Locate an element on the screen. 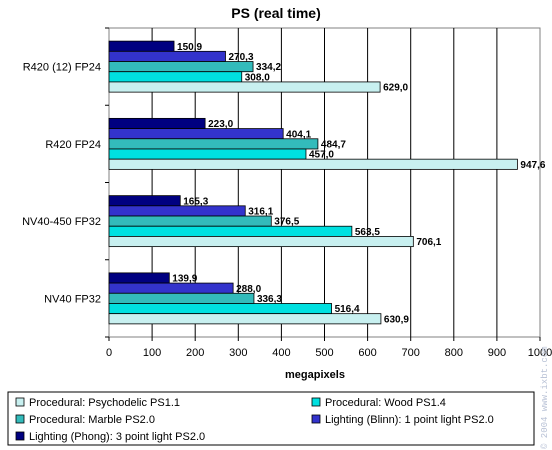  data-label: 270,3 is located at coordinates (240, 57).